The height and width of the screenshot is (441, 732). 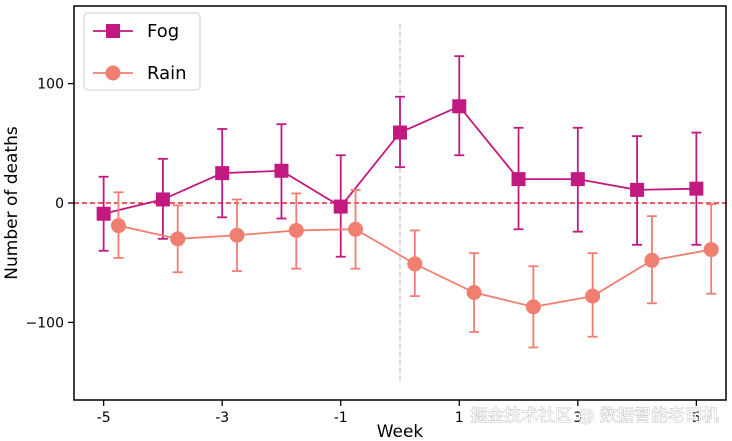 I want to click on fog-legend-marker, so click(x=113, y=31).